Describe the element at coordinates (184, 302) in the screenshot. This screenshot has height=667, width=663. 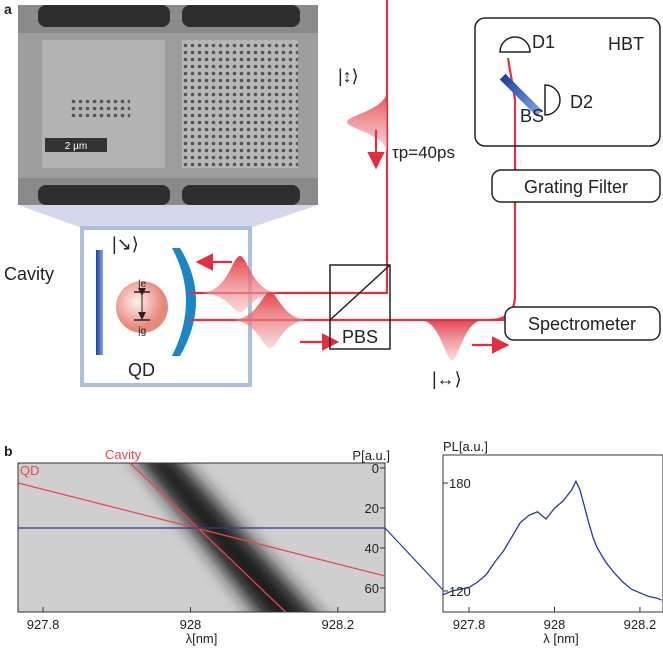
I see `curved-mirror` at that location.